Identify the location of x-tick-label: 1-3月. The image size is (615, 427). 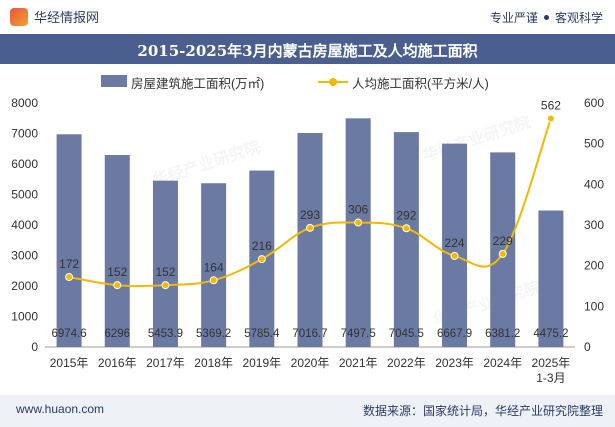
(550, 378).